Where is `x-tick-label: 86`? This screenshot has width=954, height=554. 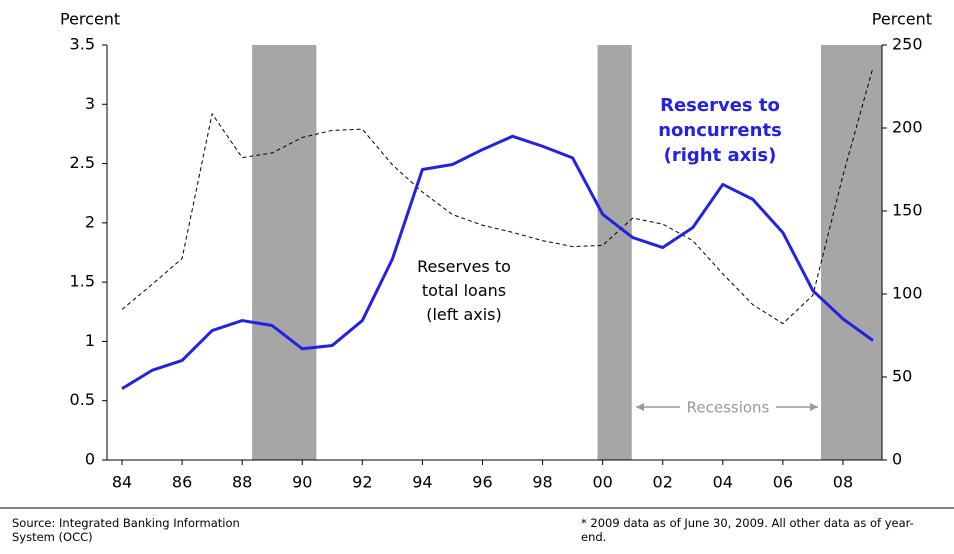
x-tick-label: 86 is located at coordinates (182, 482).